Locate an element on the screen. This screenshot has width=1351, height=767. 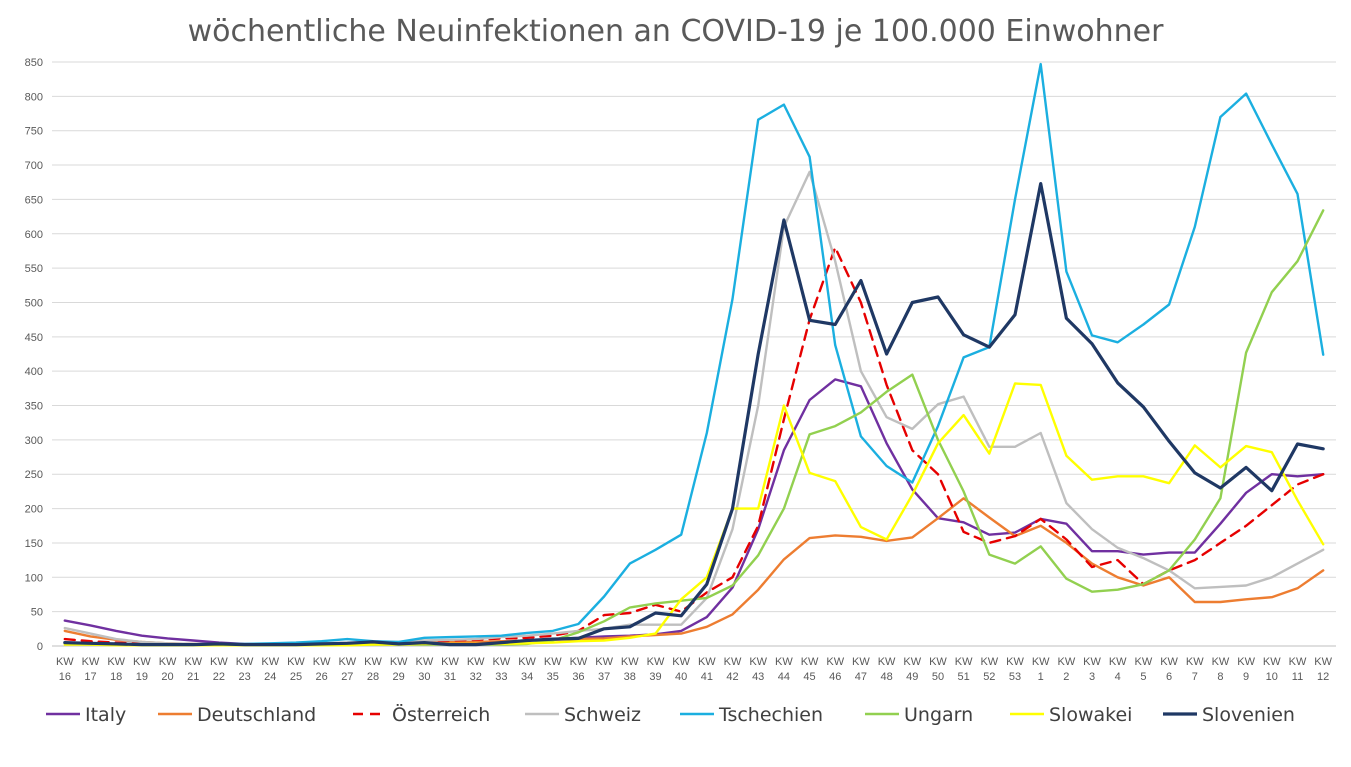
x-tick-label: 25 is located at coordinates (296, 677).